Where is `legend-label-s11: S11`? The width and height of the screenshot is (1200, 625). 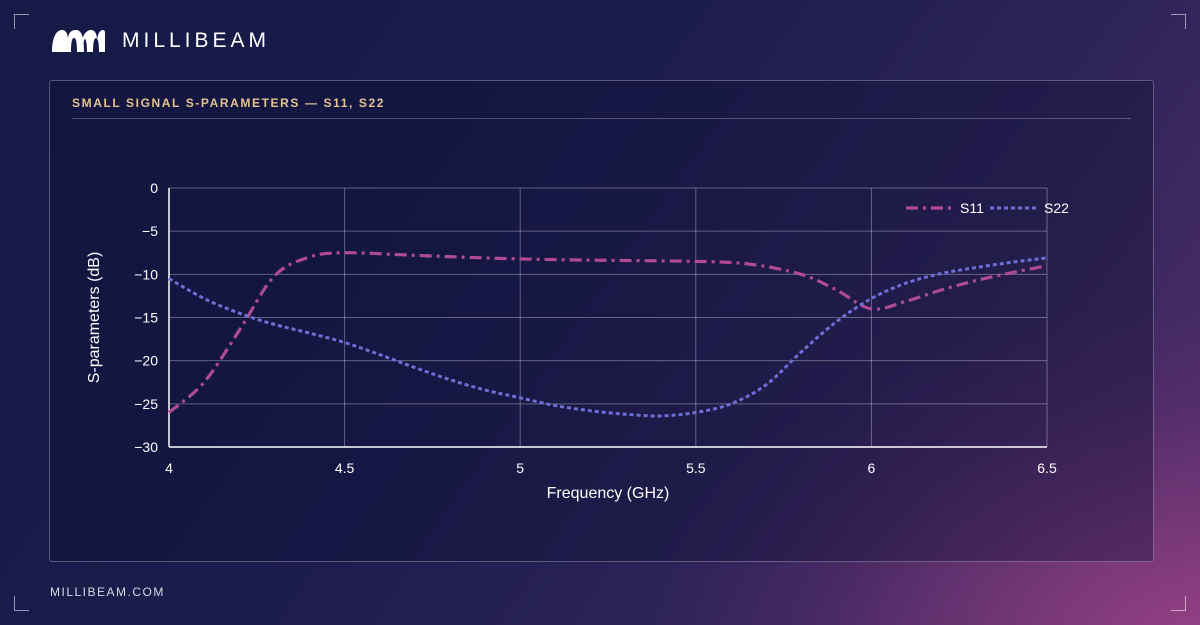
legend-label-s11: S11 is located at coordinates (972, 208).